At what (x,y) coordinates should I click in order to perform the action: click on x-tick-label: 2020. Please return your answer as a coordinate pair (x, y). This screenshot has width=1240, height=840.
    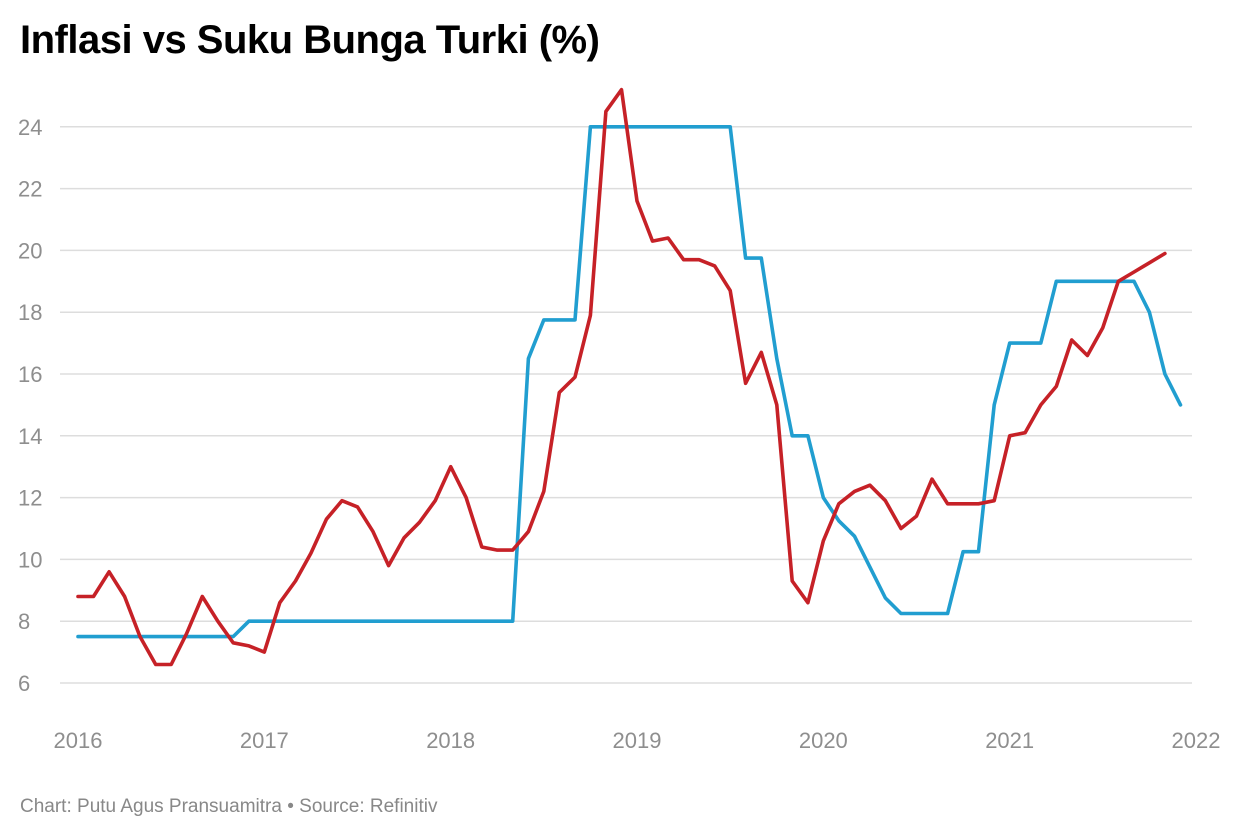
    Looking at the image, I should click on (823, 740).